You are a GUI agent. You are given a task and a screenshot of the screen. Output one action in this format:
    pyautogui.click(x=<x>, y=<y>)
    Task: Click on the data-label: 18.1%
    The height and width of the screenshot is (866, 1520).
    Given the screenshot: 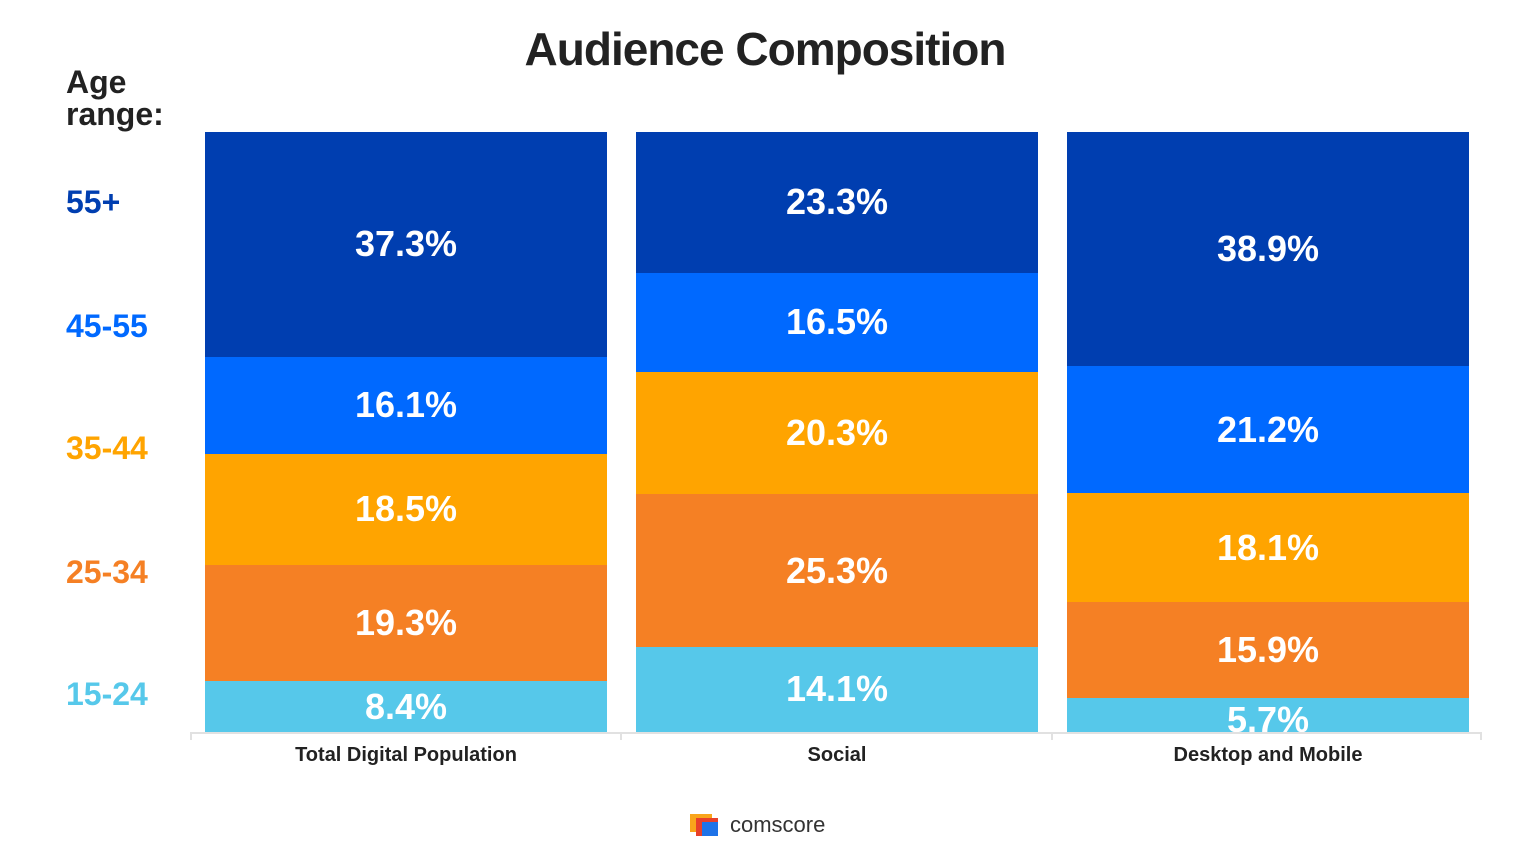 What is the action you would take?
    pyautogui.click(x=1268, y=547)
    